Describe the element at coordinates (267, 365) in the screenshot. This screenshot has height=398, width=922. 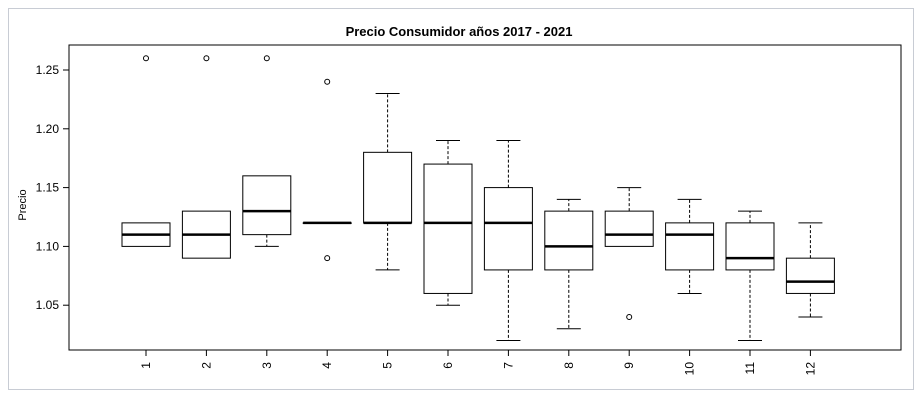
I see `x-tick-label: 3` at that location.